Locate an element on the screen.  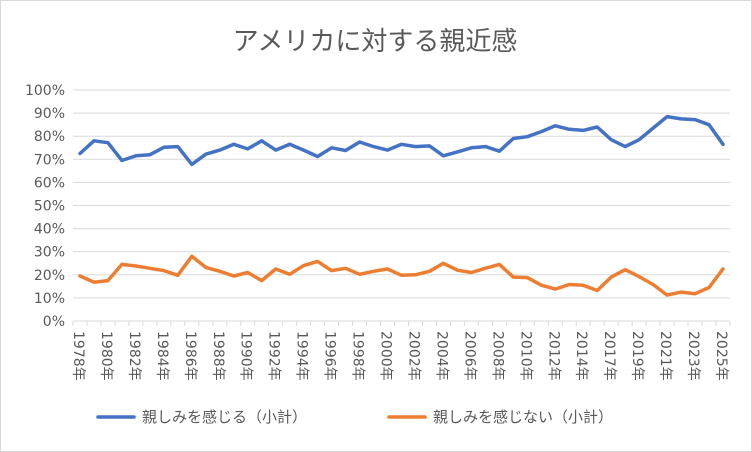
x-tick-label: 1978年 is located at coordinates (78, 356).